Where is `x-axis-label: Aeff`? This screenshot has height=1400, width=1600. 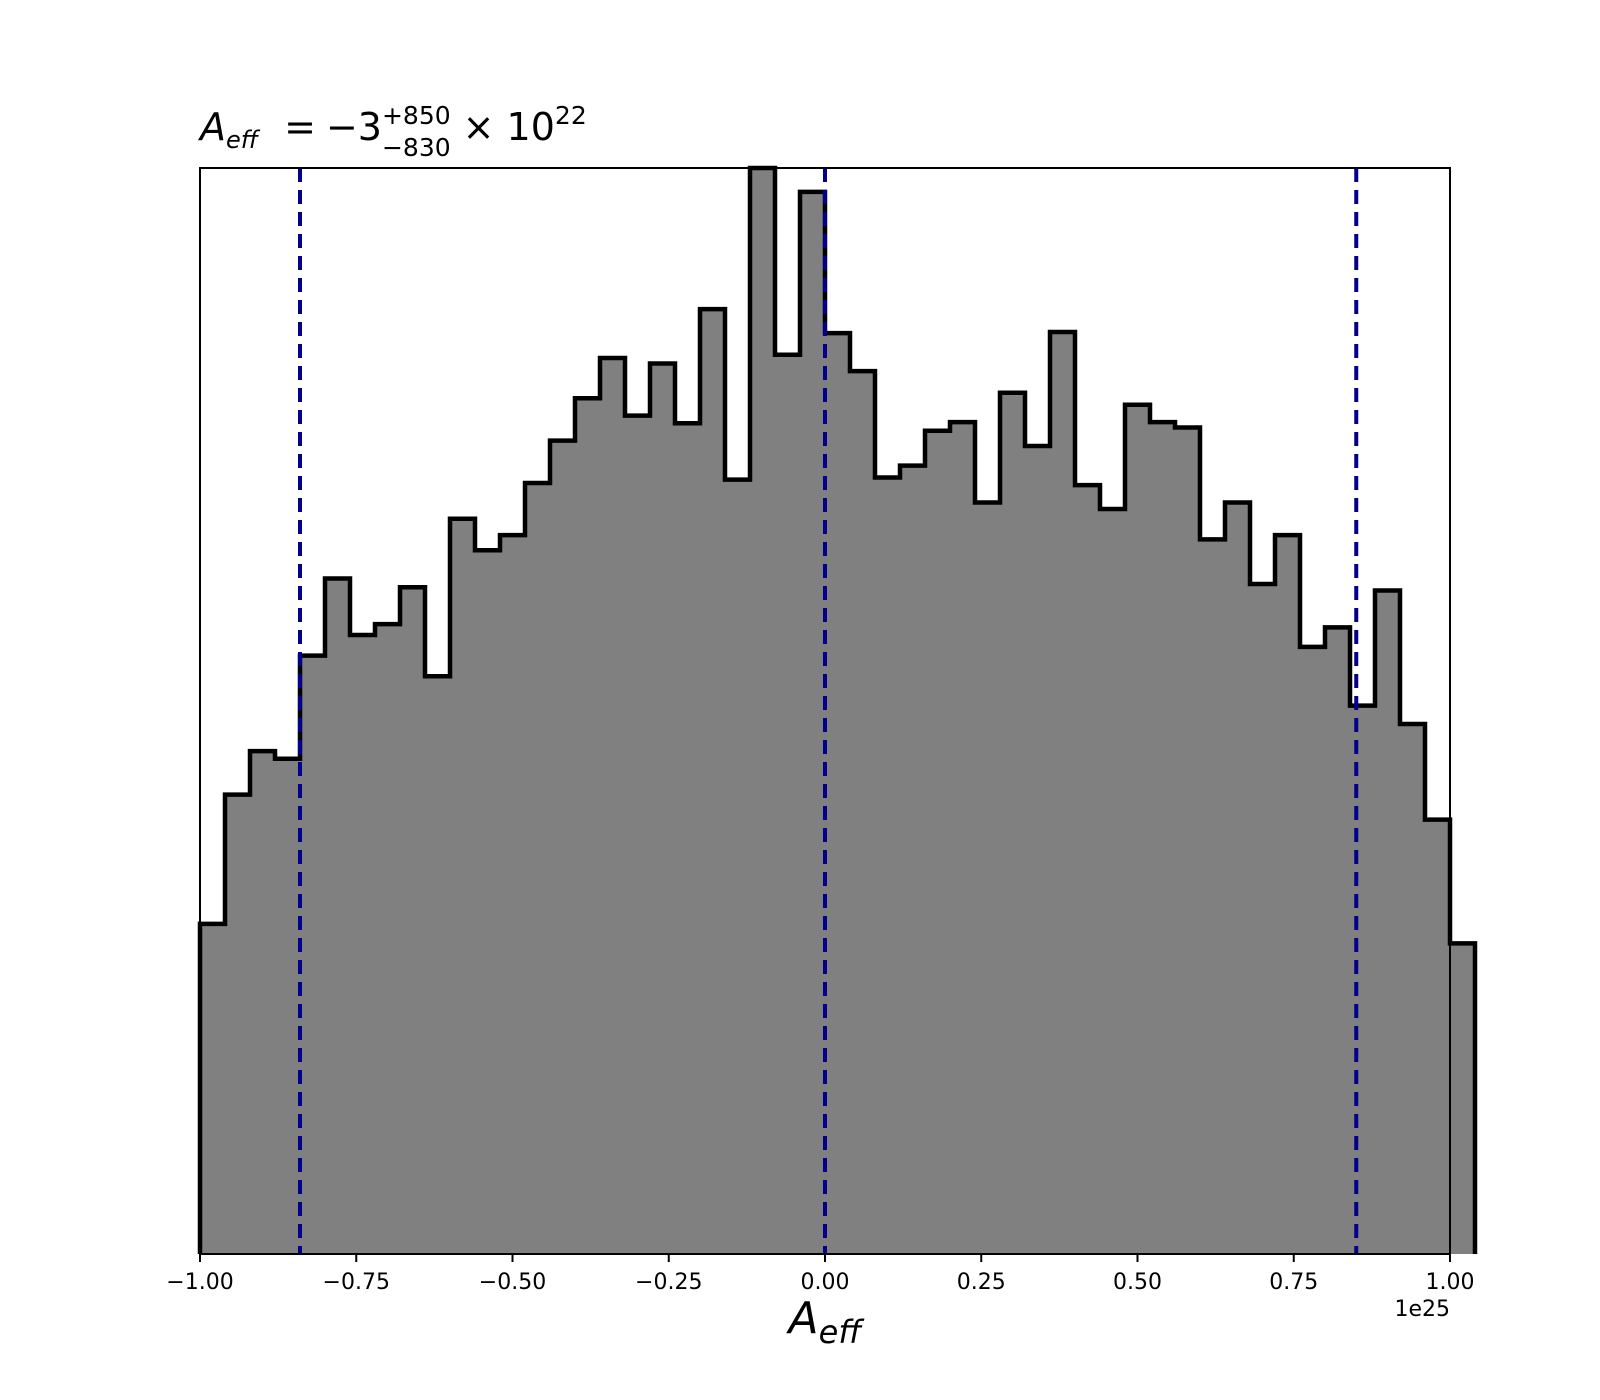
x-axis-label: Aeff is located at coordinates (826, 1322).